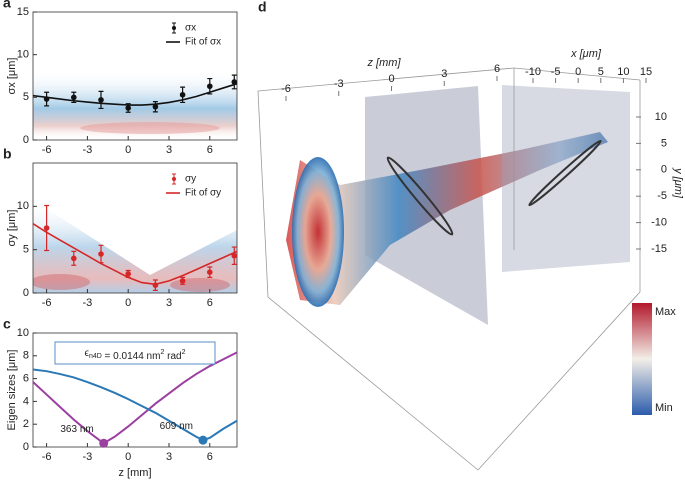 This screenshot has height=483, width=685. Describe the element at coordinates (586, 54) in the screenshot. I see `x-axis-label: x [μm]` at that location.